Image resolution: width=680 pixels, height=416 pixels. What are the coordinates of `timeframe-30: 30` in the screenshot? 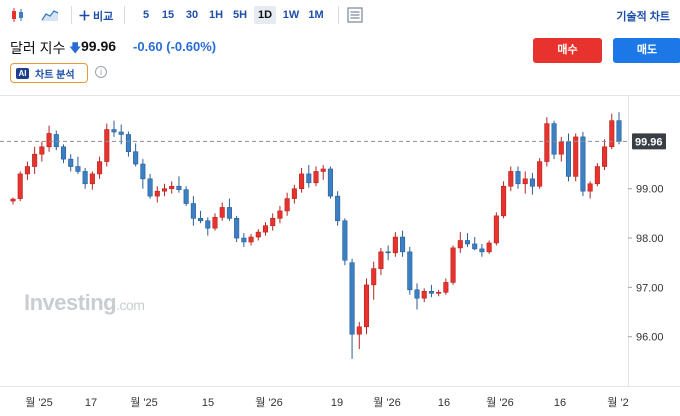 It's located at (192, 15).